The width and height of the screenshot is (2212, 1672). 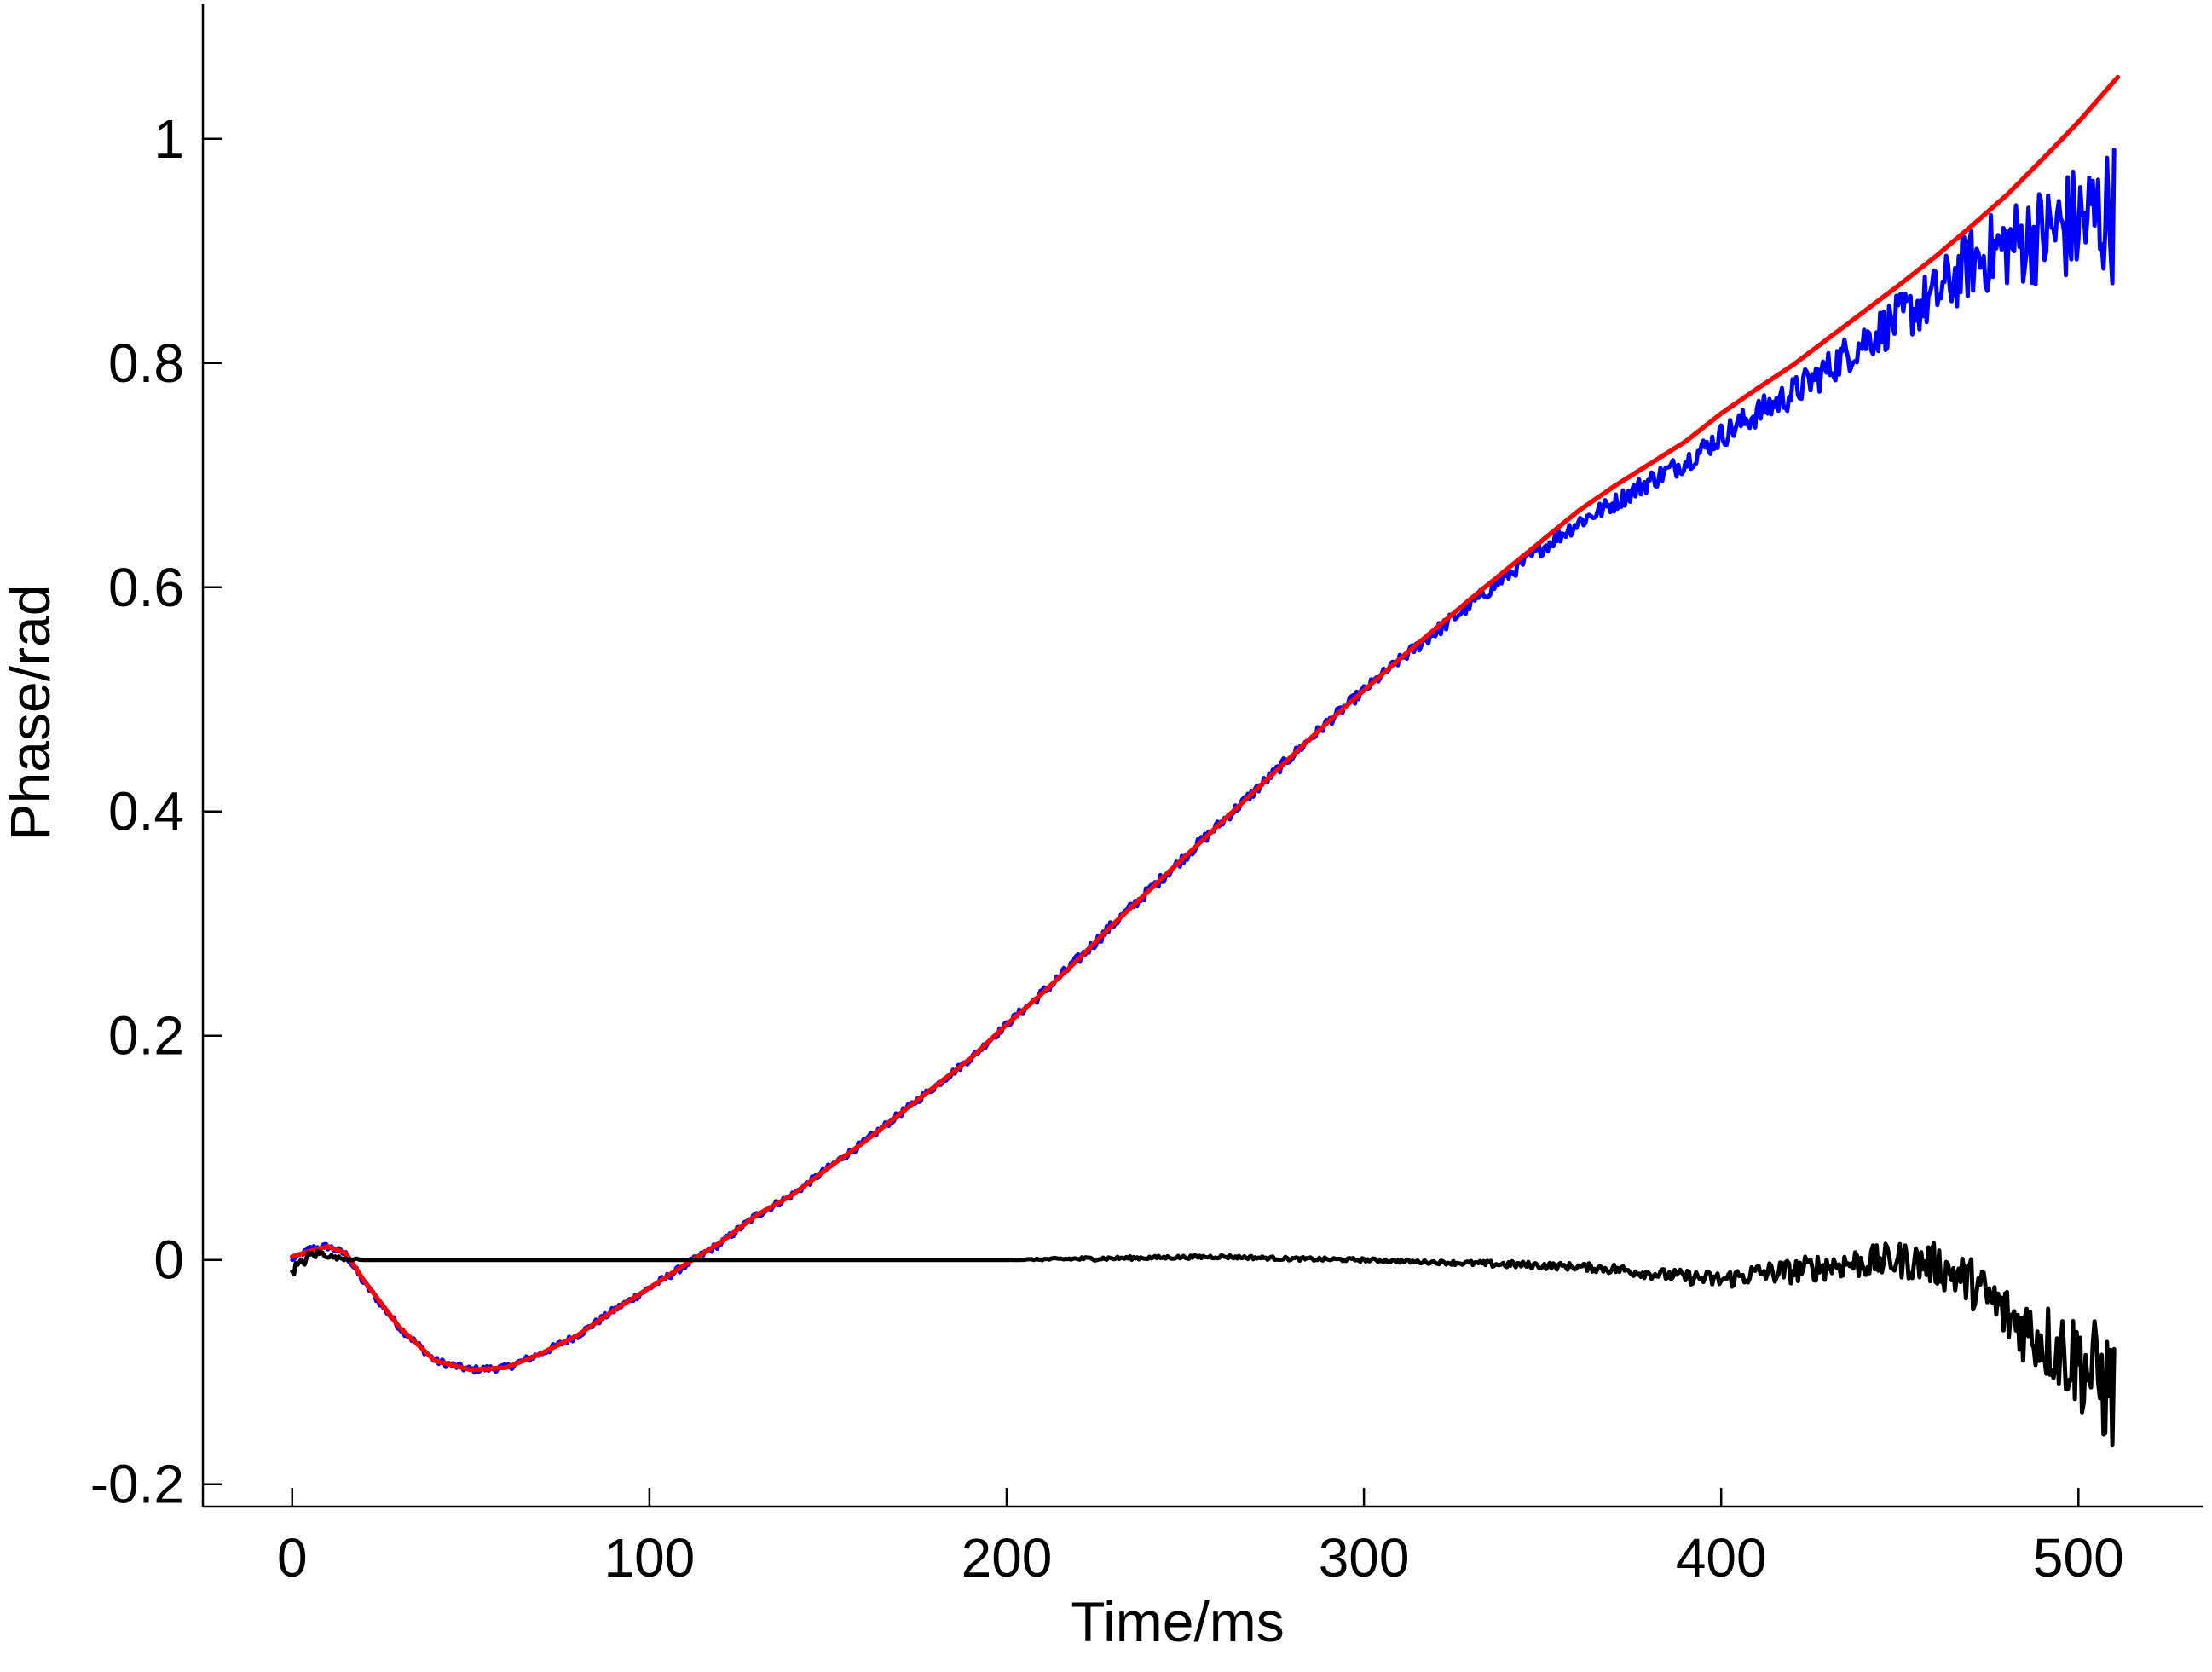 What do you see at coordinates (1721, 1557) in the screenshot?
I see `x-tick-label: 400` at bounding box center [1721, 1557].